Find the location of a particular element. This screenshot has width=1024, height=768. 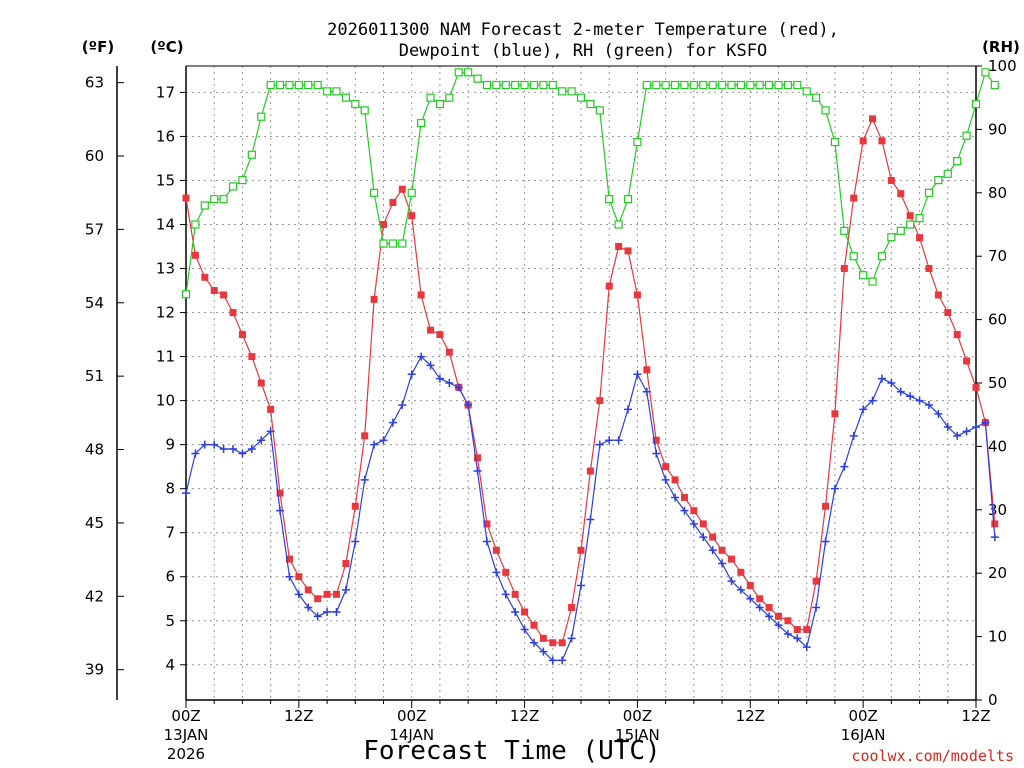

fahrenheit-tick-label: 39 is located at coordinates (94, 670).